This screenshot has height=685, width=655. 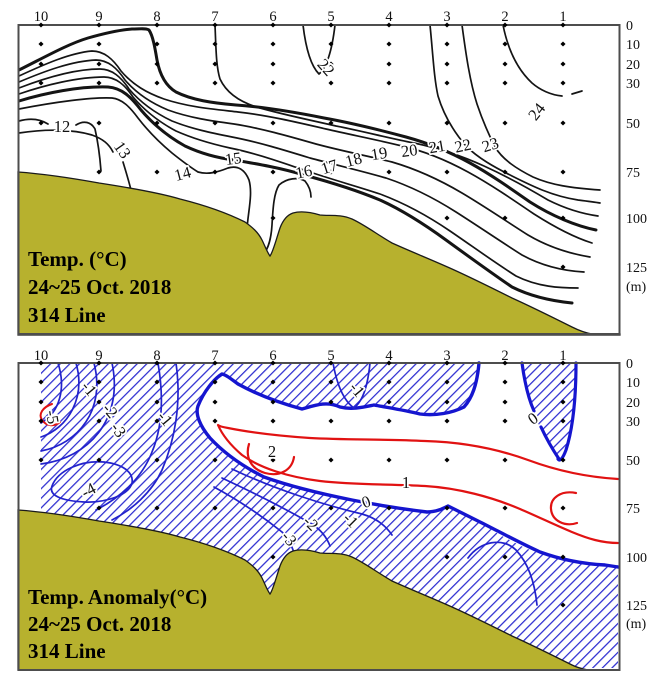 What do you see at coordinates (62, 126) in the screenshot?
I see `contour-value-label: 12` at bounding box center [62, 126].